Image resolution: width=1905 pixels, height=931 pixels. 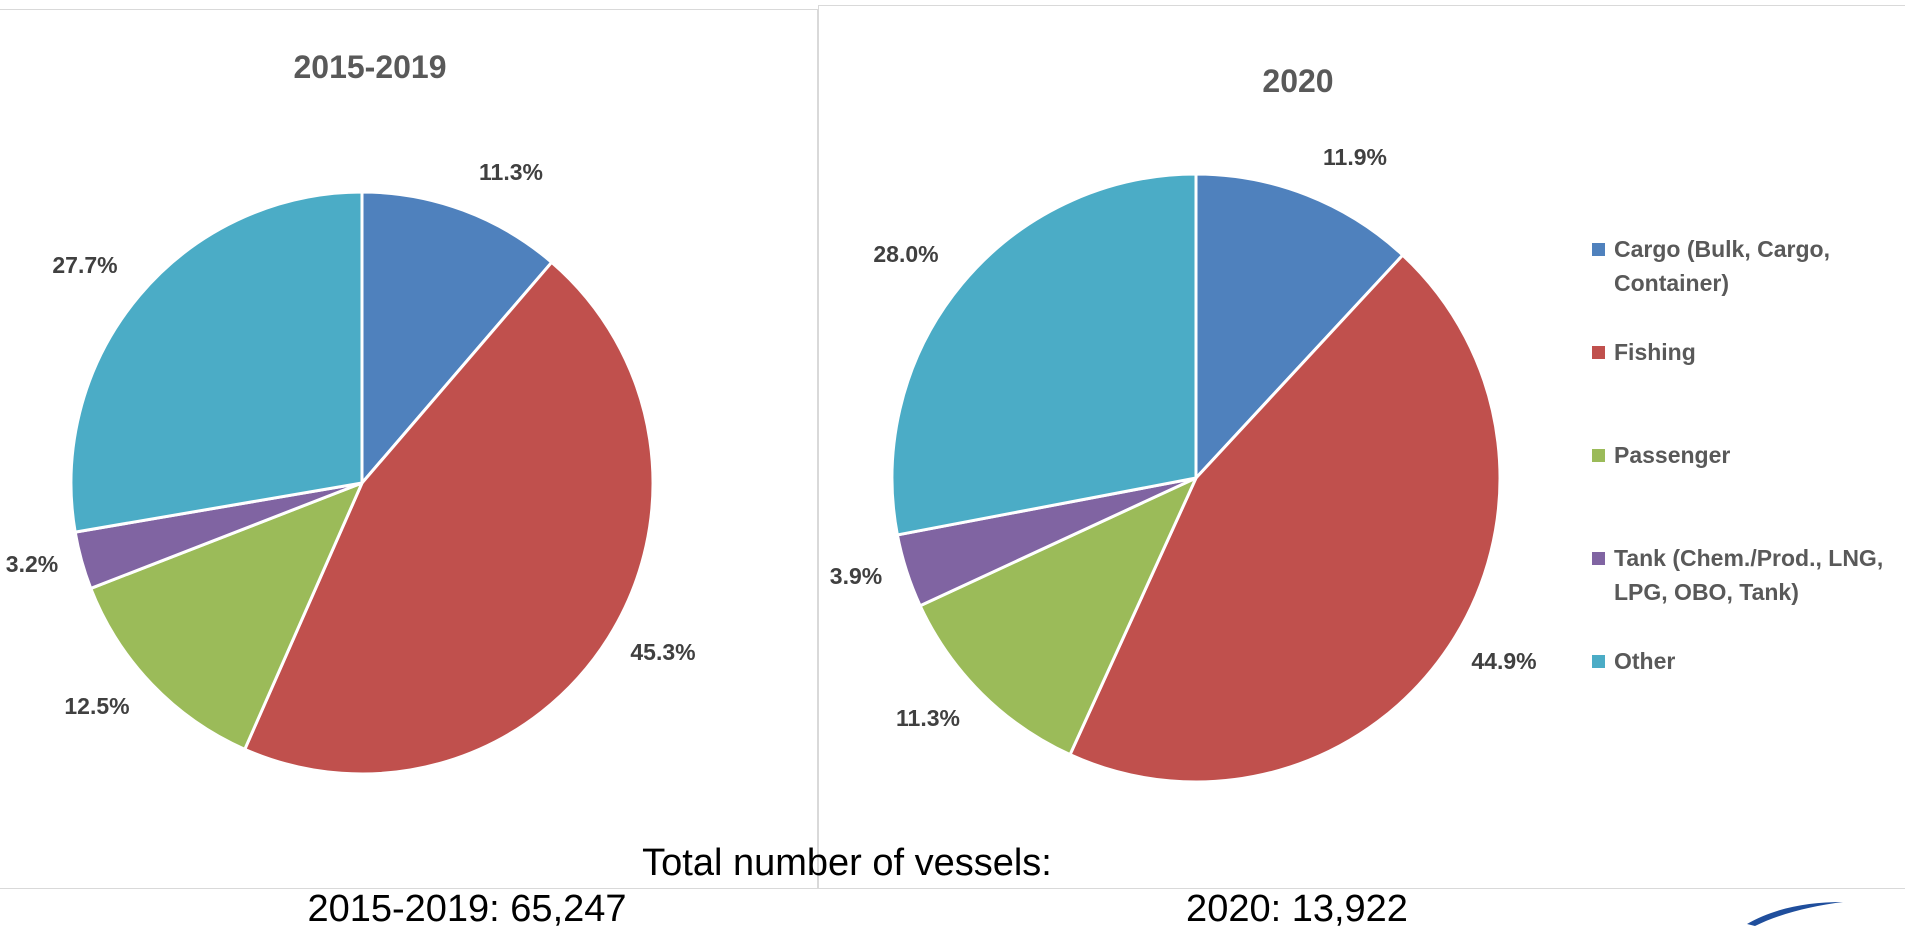 What do you see at coordinates (511, 172) in the screenshot?
I see `data-label-2015-2019-cargo: 11.3%` at bounding box center [511, 172].